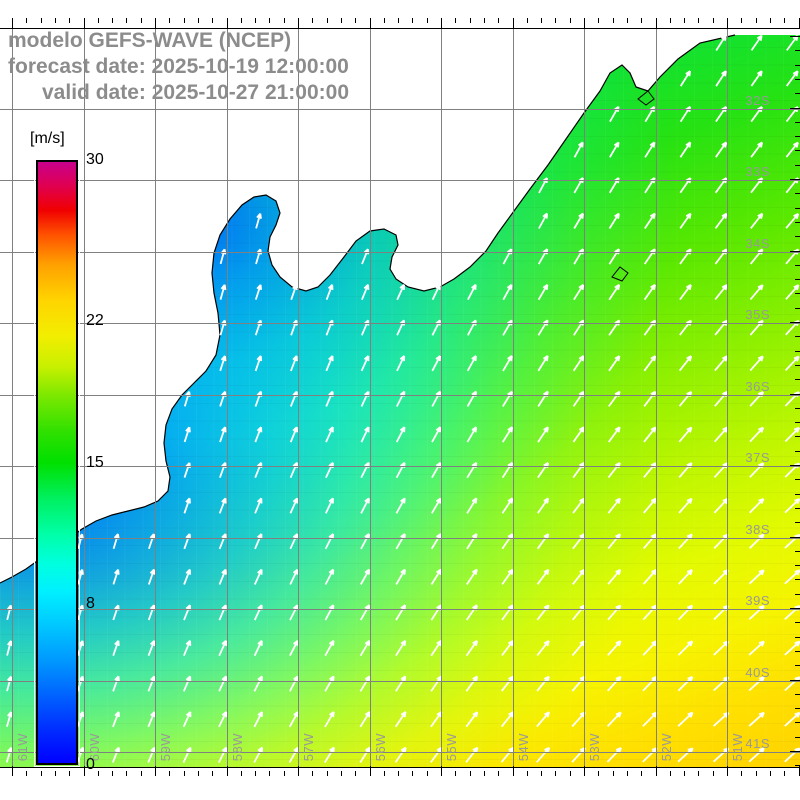 This screenshot has height=800, width=800. Describe the element at coordinates (757, 386) in the screenshot. I see `latitude-label: 36S` at that location.